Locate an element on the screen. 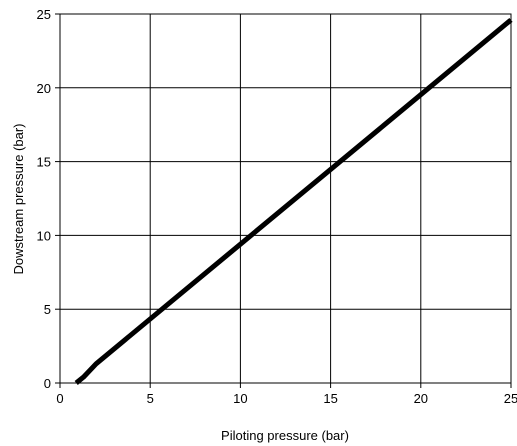 The image size is (517, 446). x-tick-label: 0 is located at coordinates (59, 398).